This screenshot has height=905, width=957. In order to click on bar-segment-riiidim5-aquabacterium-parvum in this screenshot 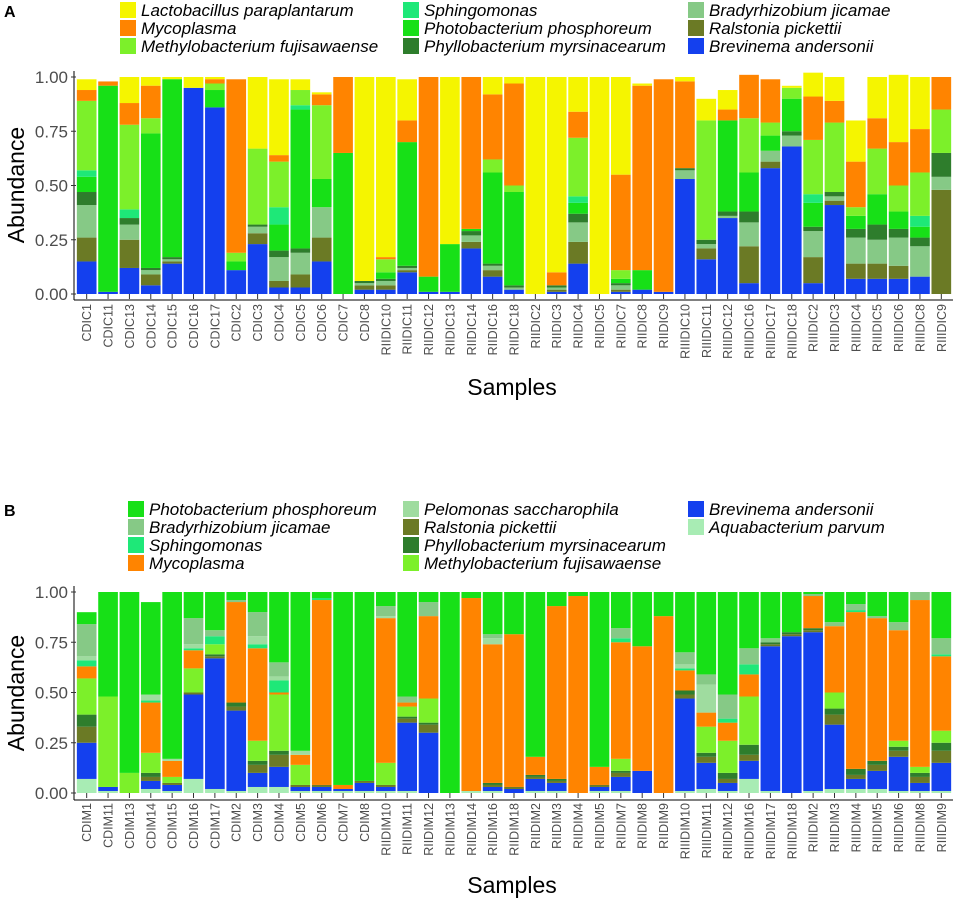, I will do `click(877, 790)`.